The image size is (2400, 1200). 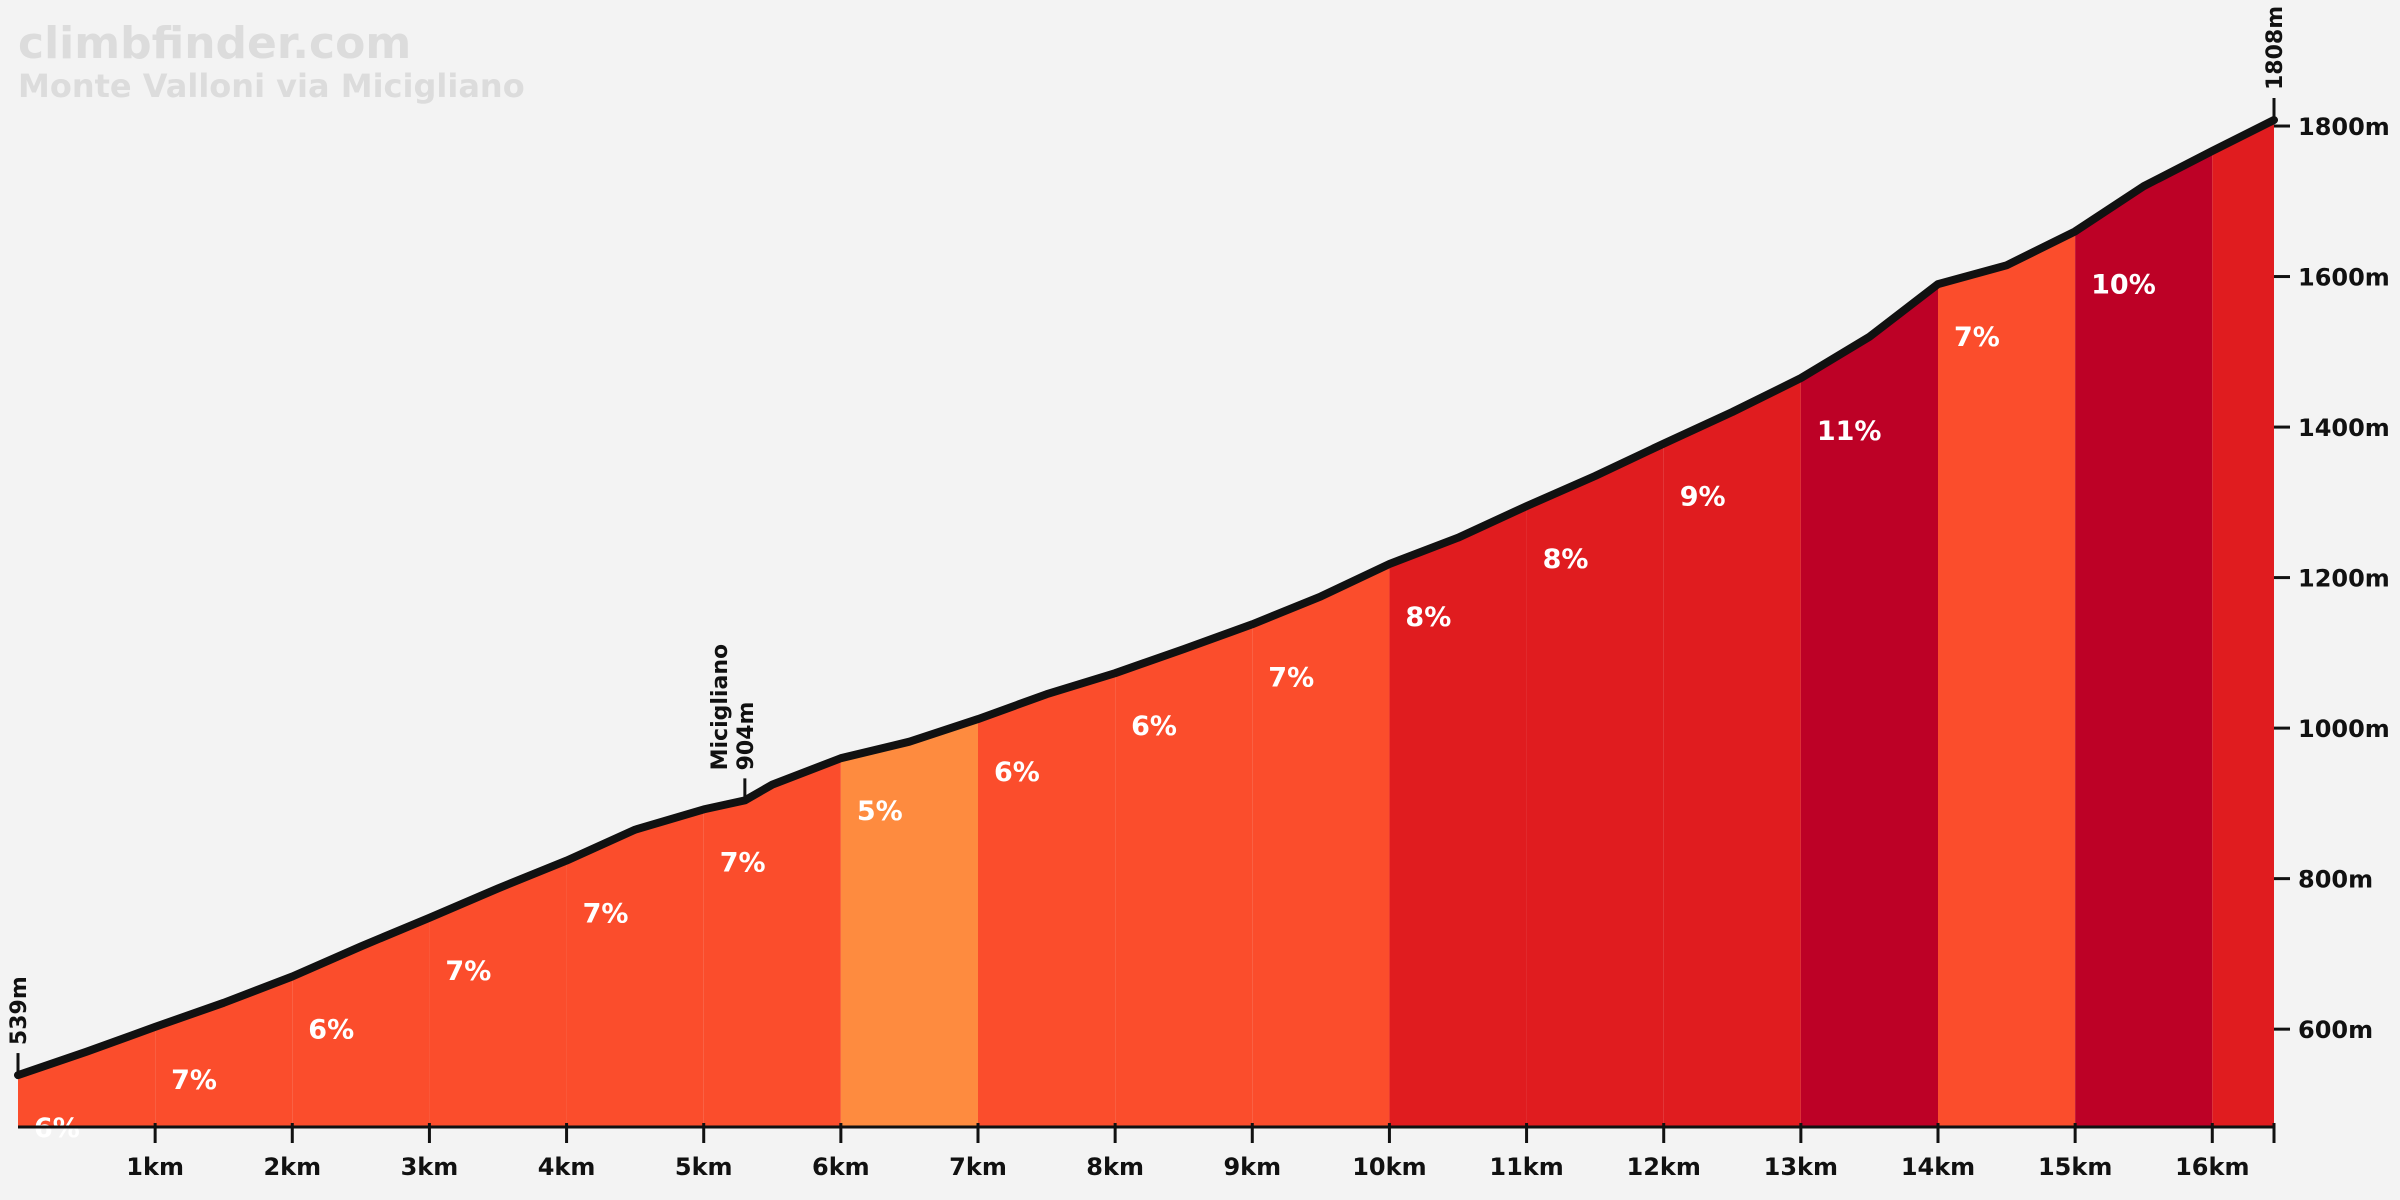 I want to click on y-tick-label: 800m, so click(x=2335, y=880).